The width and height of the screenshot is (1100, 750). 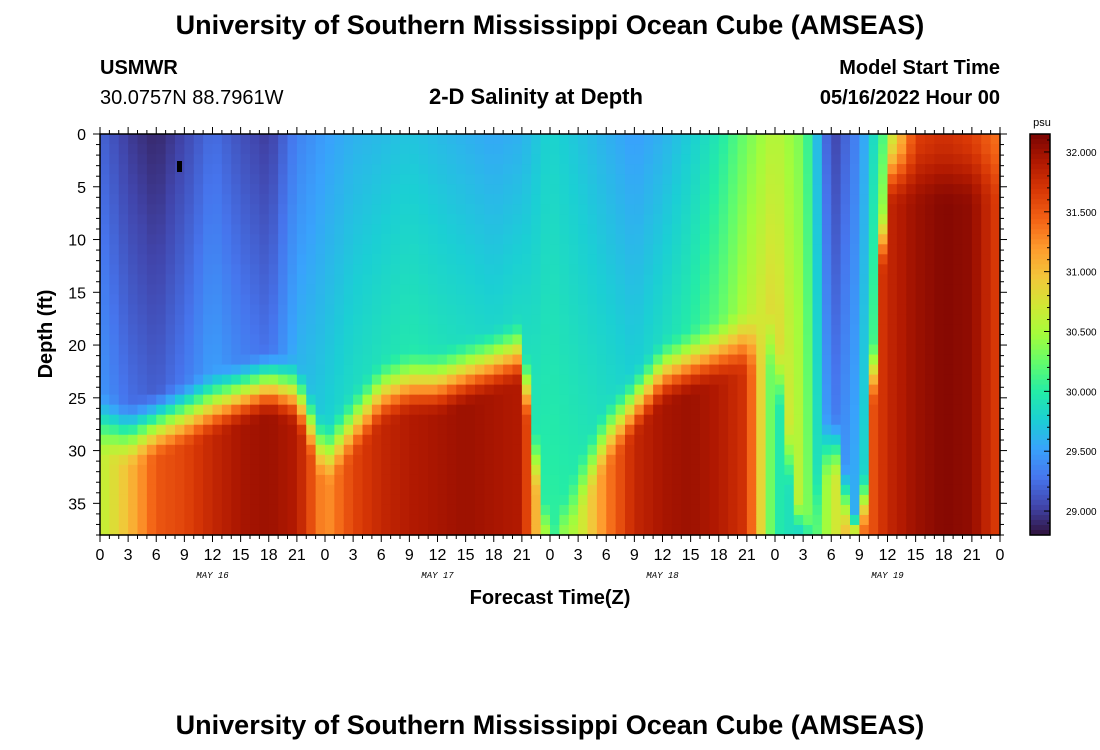 I want to click on x-tick-label: 15, so click(x=241, y=555).